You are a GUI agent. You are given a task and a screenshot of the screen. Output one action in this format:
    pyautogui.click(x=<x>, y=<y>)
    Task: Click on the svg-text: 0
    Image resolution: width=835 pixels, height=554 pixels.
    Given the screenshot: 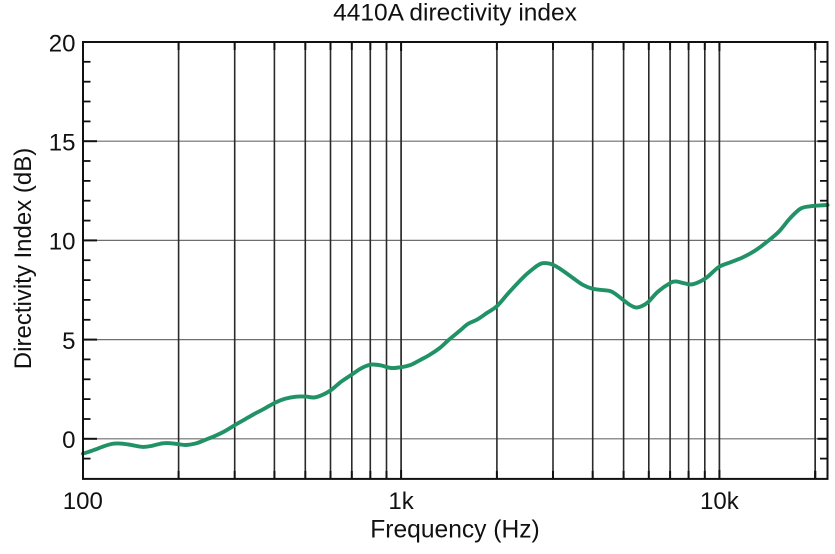 What is the action you would take?
    pyautogui.click(x=68, y=440)
    